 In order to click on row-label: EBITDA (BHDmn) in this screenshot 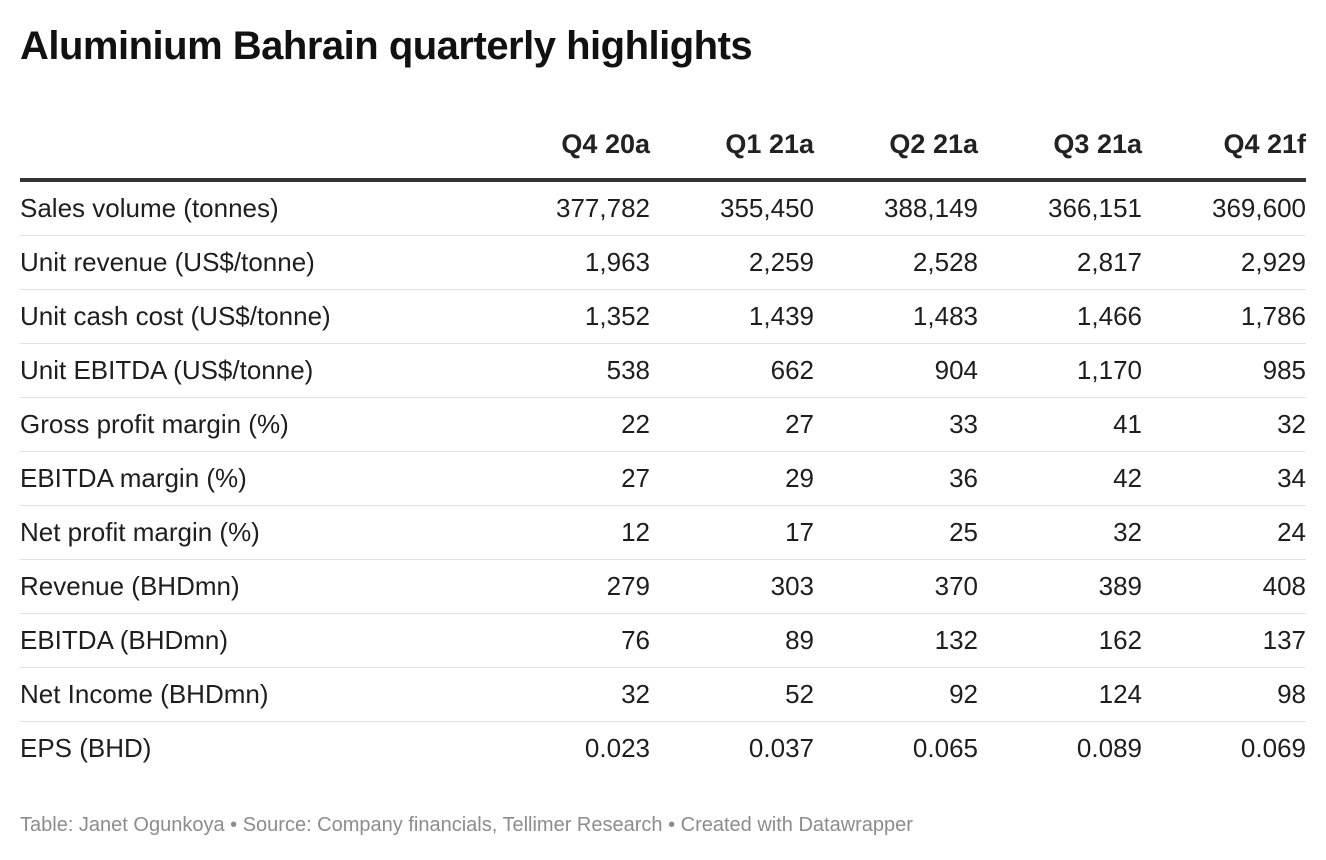, I will do `click(253, 640)`.